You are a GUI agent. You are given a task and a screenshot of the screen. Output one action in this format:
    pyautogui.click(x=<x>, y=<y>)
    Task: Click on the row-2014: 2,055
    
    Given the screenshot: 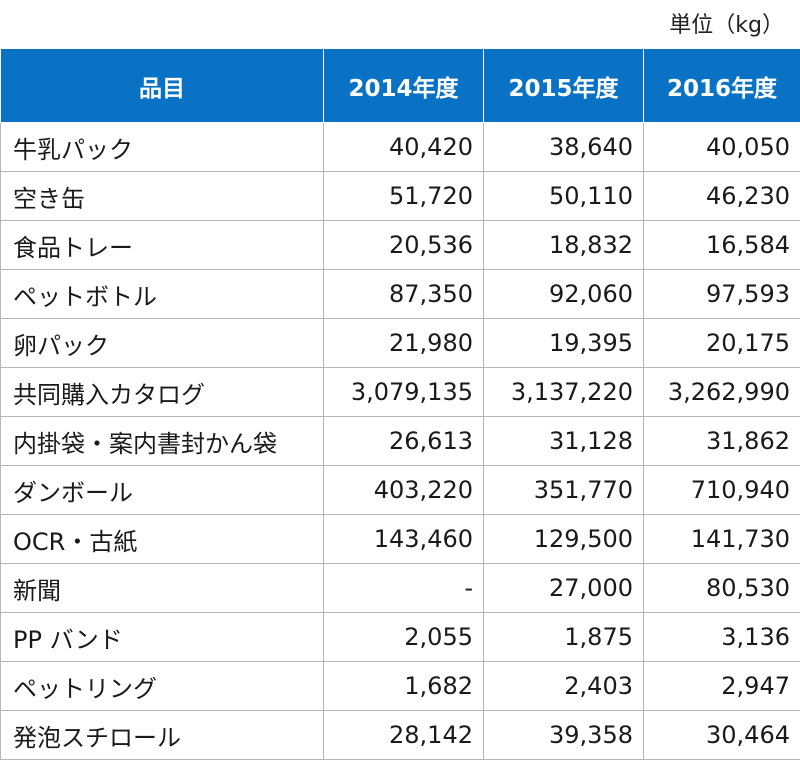 What is the action you would take?
    pyautogui.click(x=403, y=637)
    